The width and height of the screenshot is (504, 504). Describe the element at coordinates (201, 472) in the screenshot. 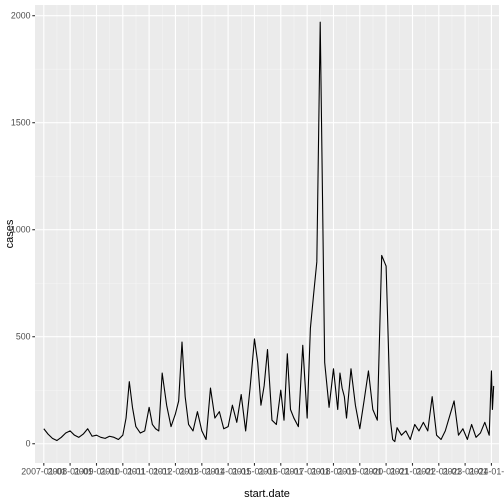

I see `x-tick-label: 2013-01-01` at that location.